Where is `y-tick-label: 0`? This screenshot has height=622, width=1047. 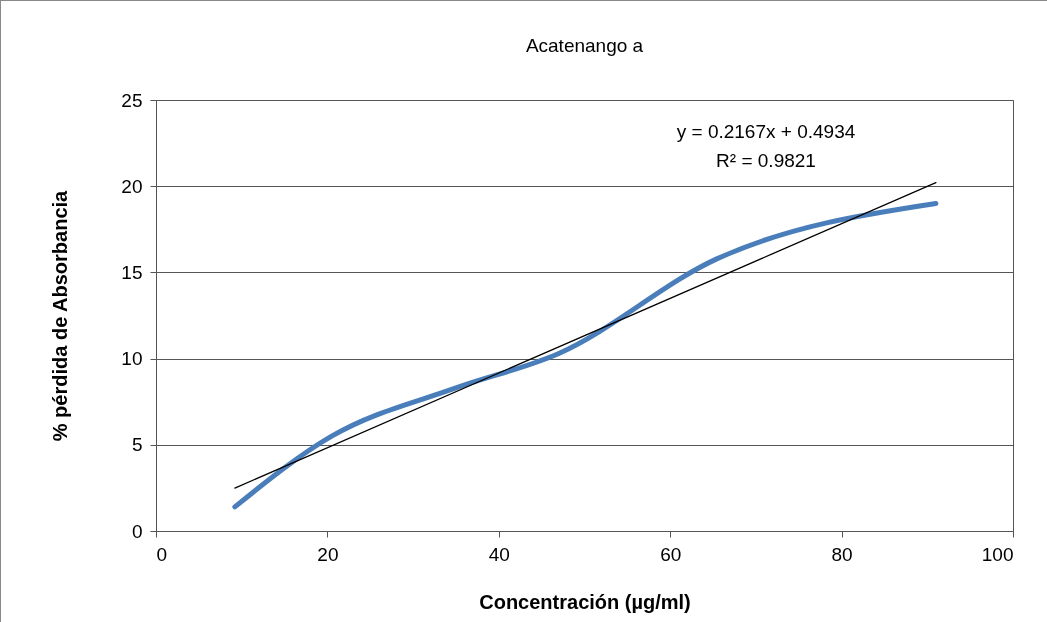
y-tick-label: 0 is located at coordinates (137, 531).